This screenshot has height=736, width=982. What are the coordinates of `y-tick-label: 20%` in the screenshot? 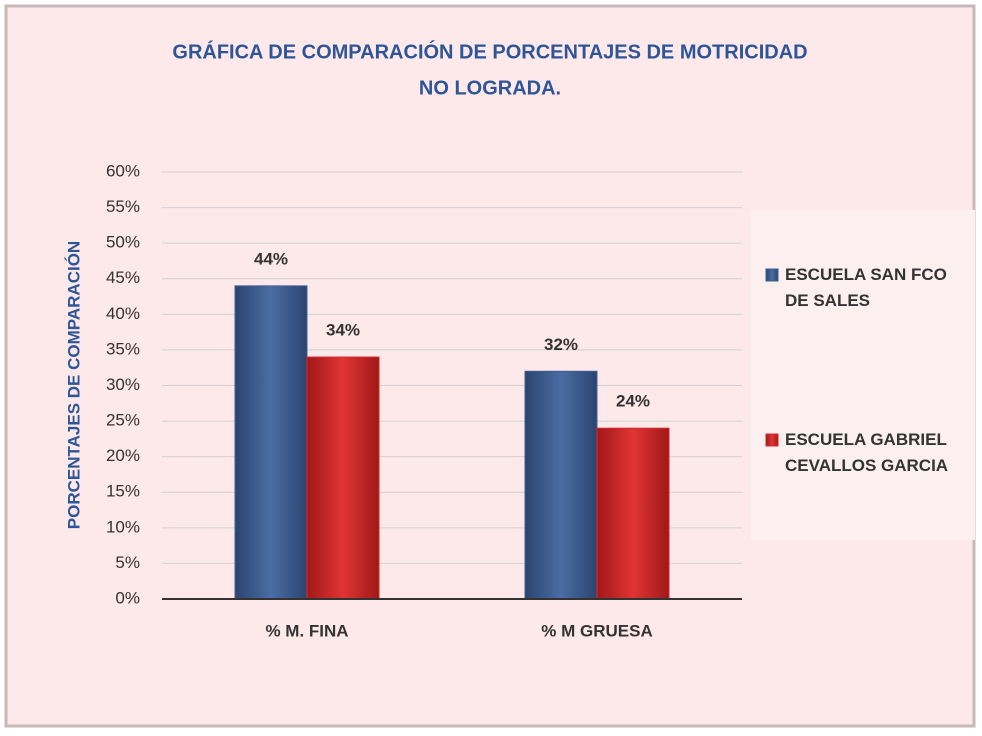 It's located at (123, 455).